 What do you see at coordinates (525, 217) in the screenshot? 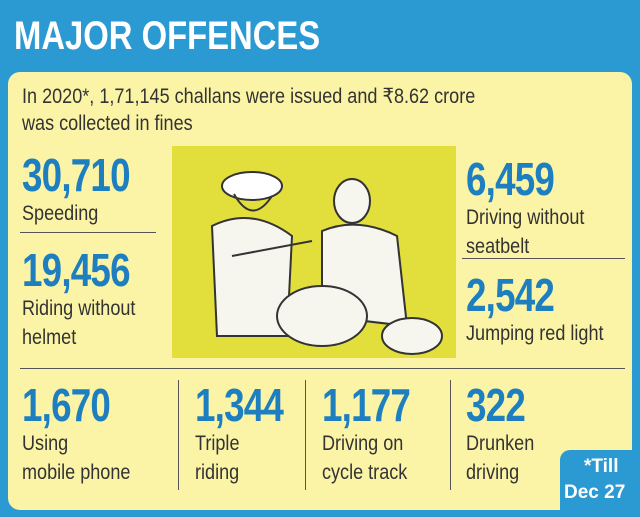
I see `offence-label: Driving without` at bounding box center [525, 217].